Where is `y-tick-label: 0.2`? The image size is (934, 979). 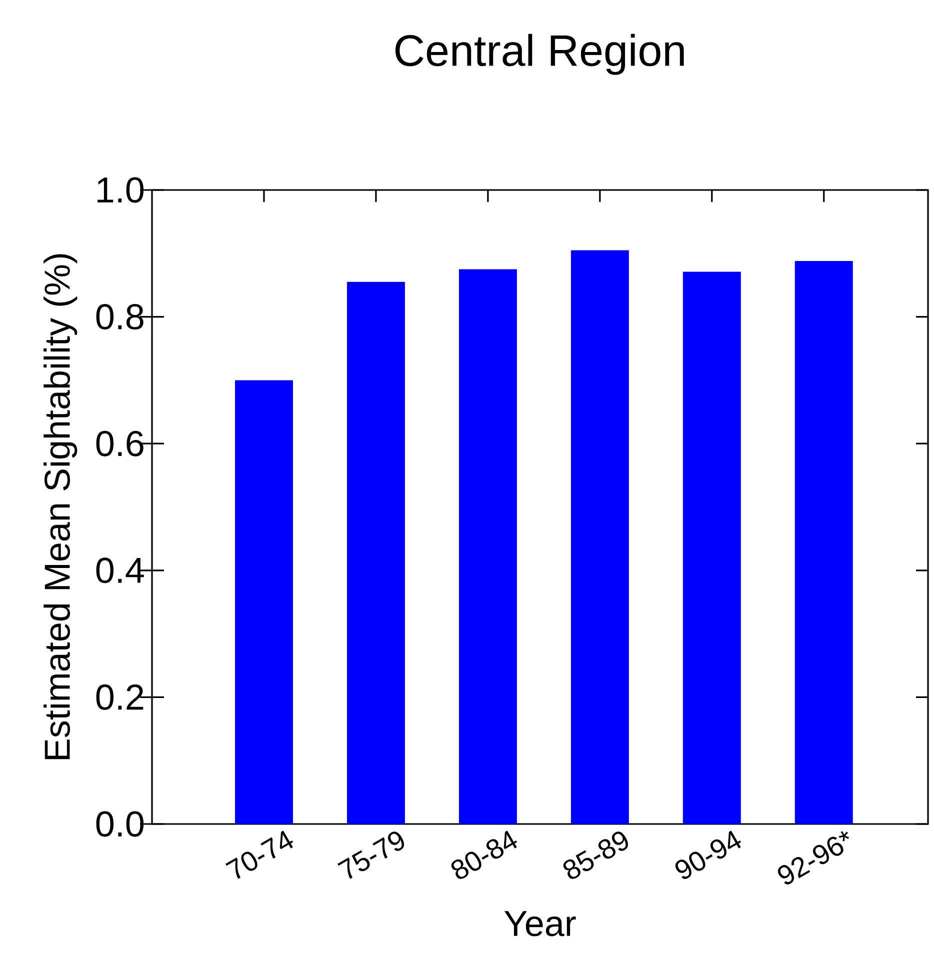
y-tick-label: 0.2 is located at coordinates (120, 697).